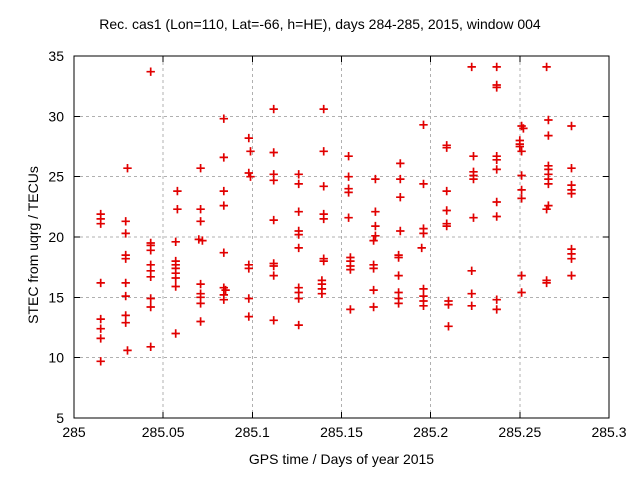 This screenshot has width=640, height=480. What do you see at coordinates (608, 432) in the screenshot?
I see `x-tick-label: 285.3` at bounding box center [608, 432].